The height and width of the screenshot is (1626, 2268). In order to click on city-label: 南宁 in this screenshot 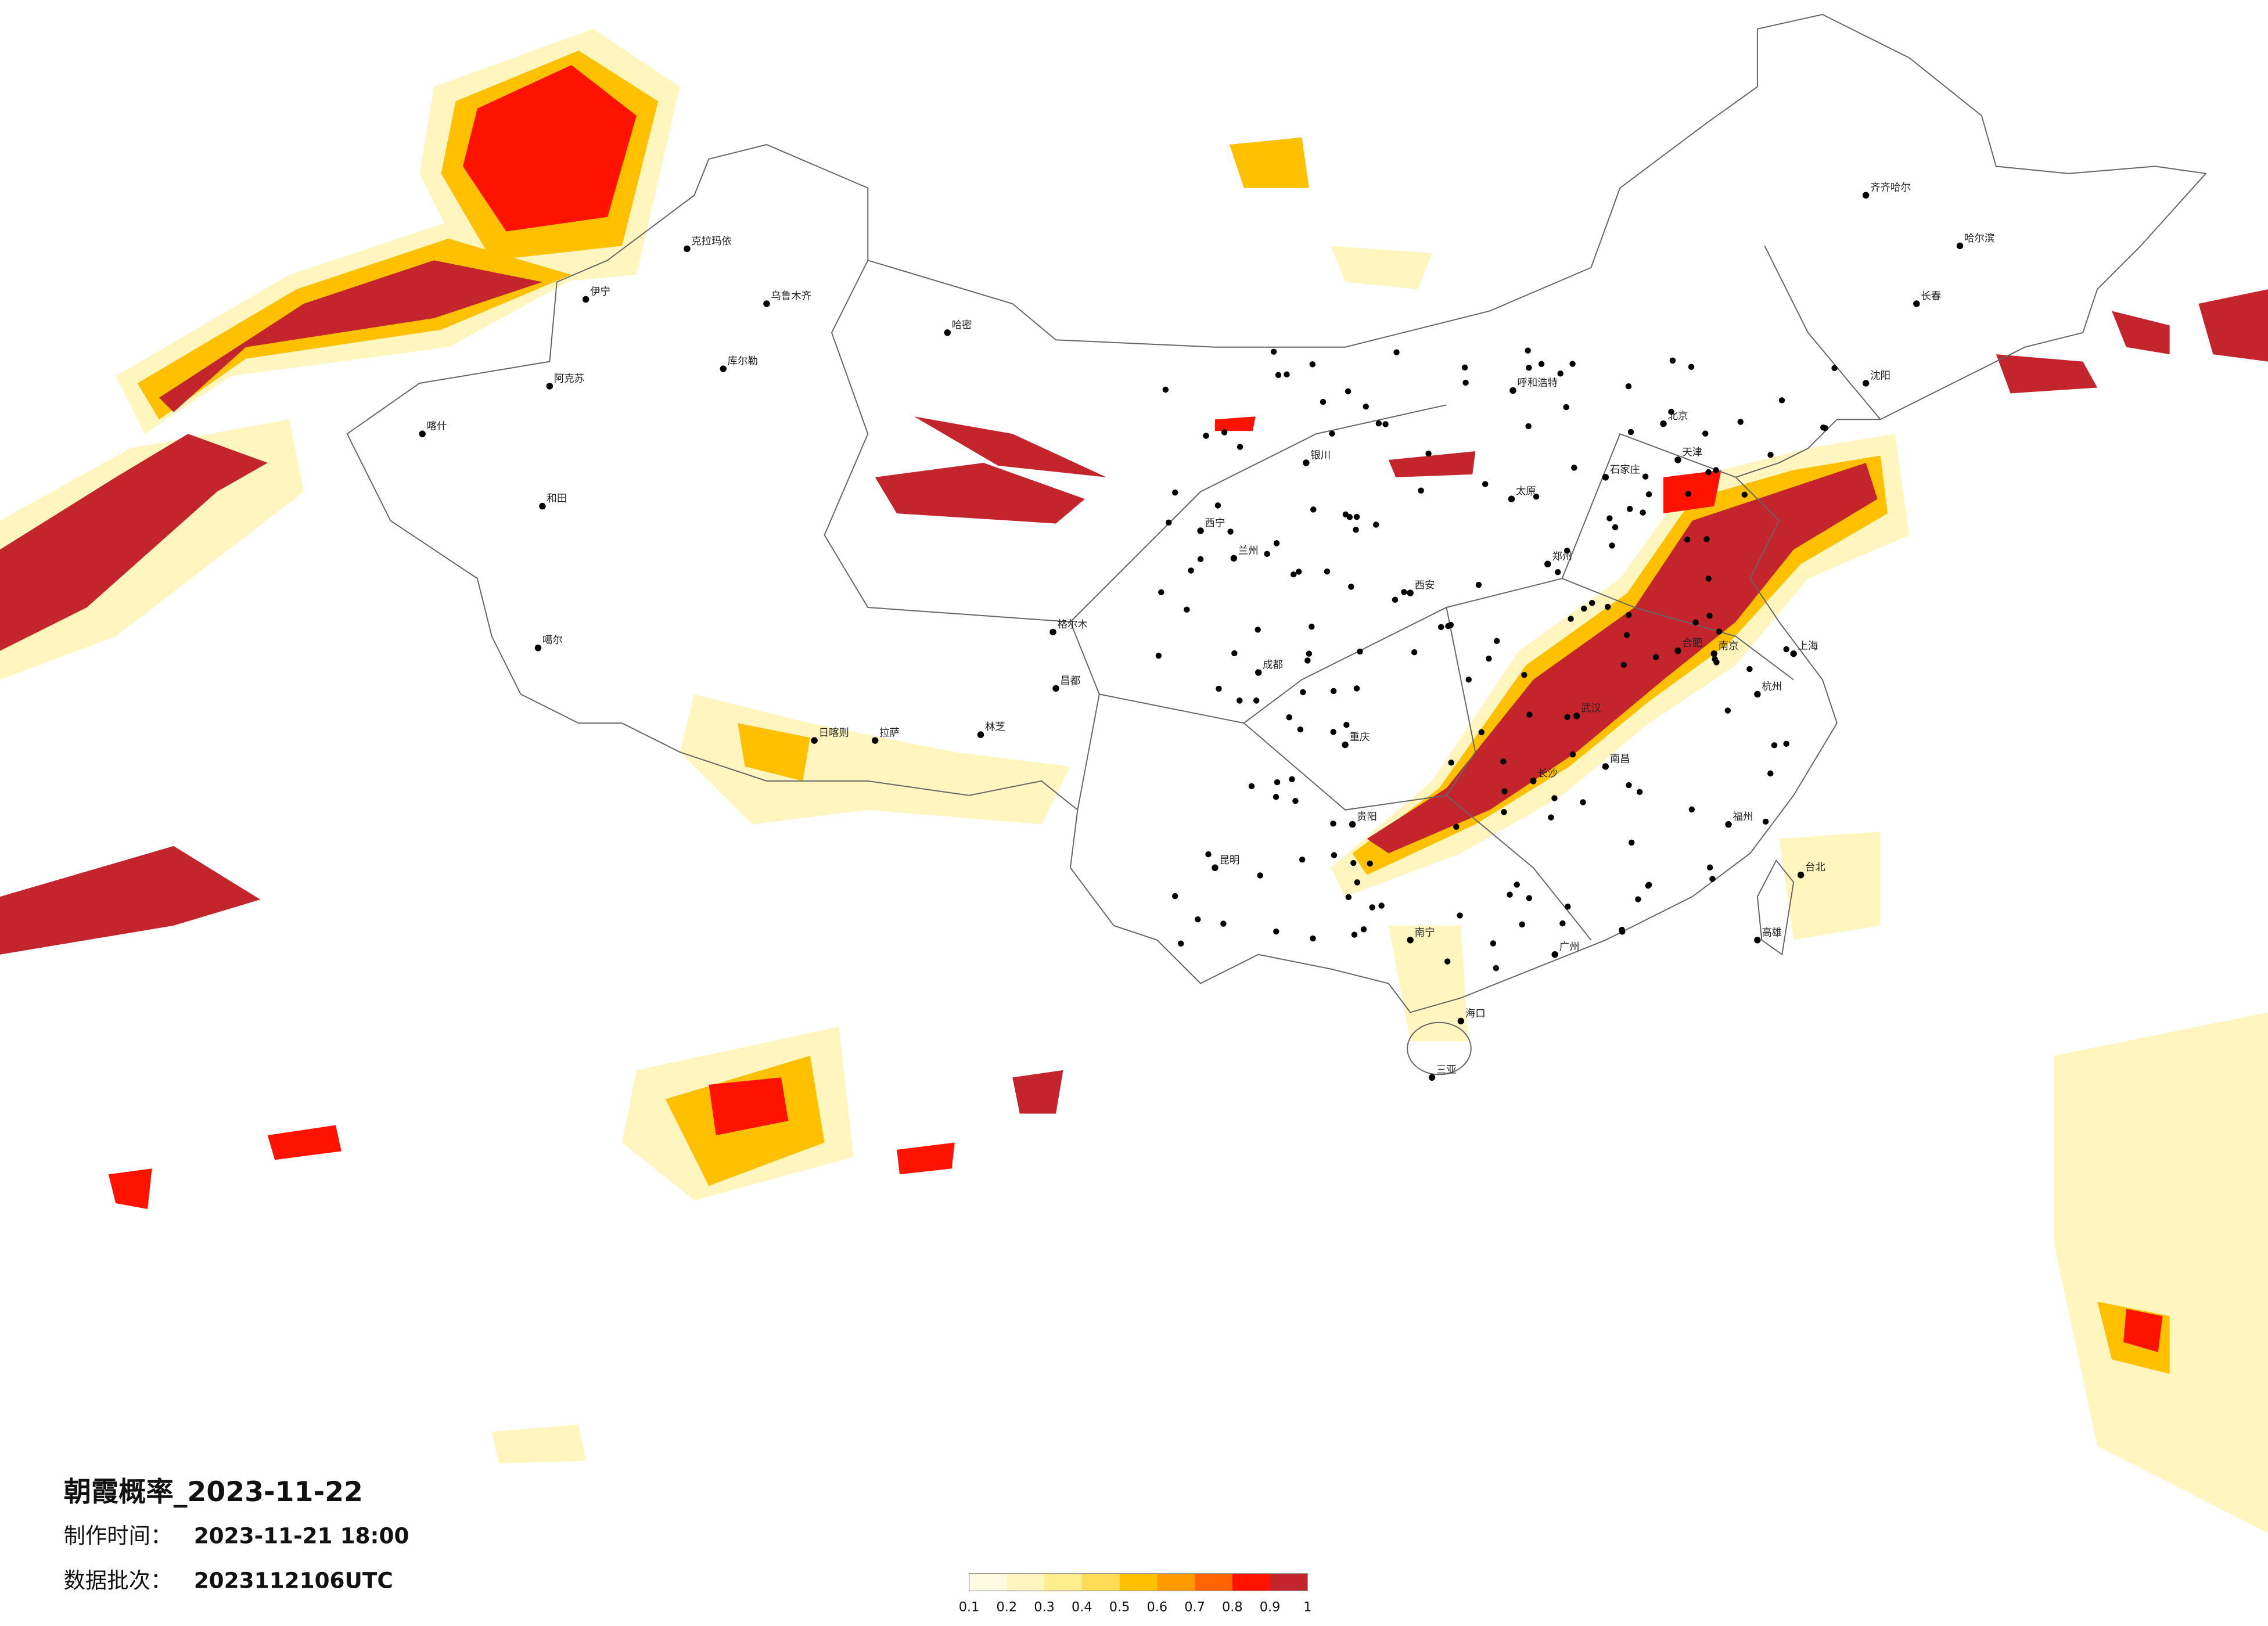, I will do `click(1425, 933)`.